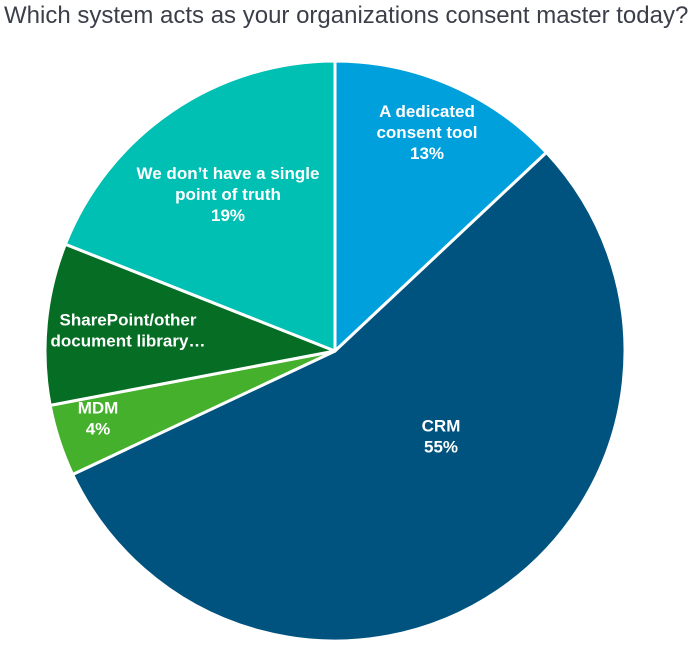  Describe the element at coordinates (128, 320) in the screenshot. I see `slice-name-label: SharePoint/other` at that location.